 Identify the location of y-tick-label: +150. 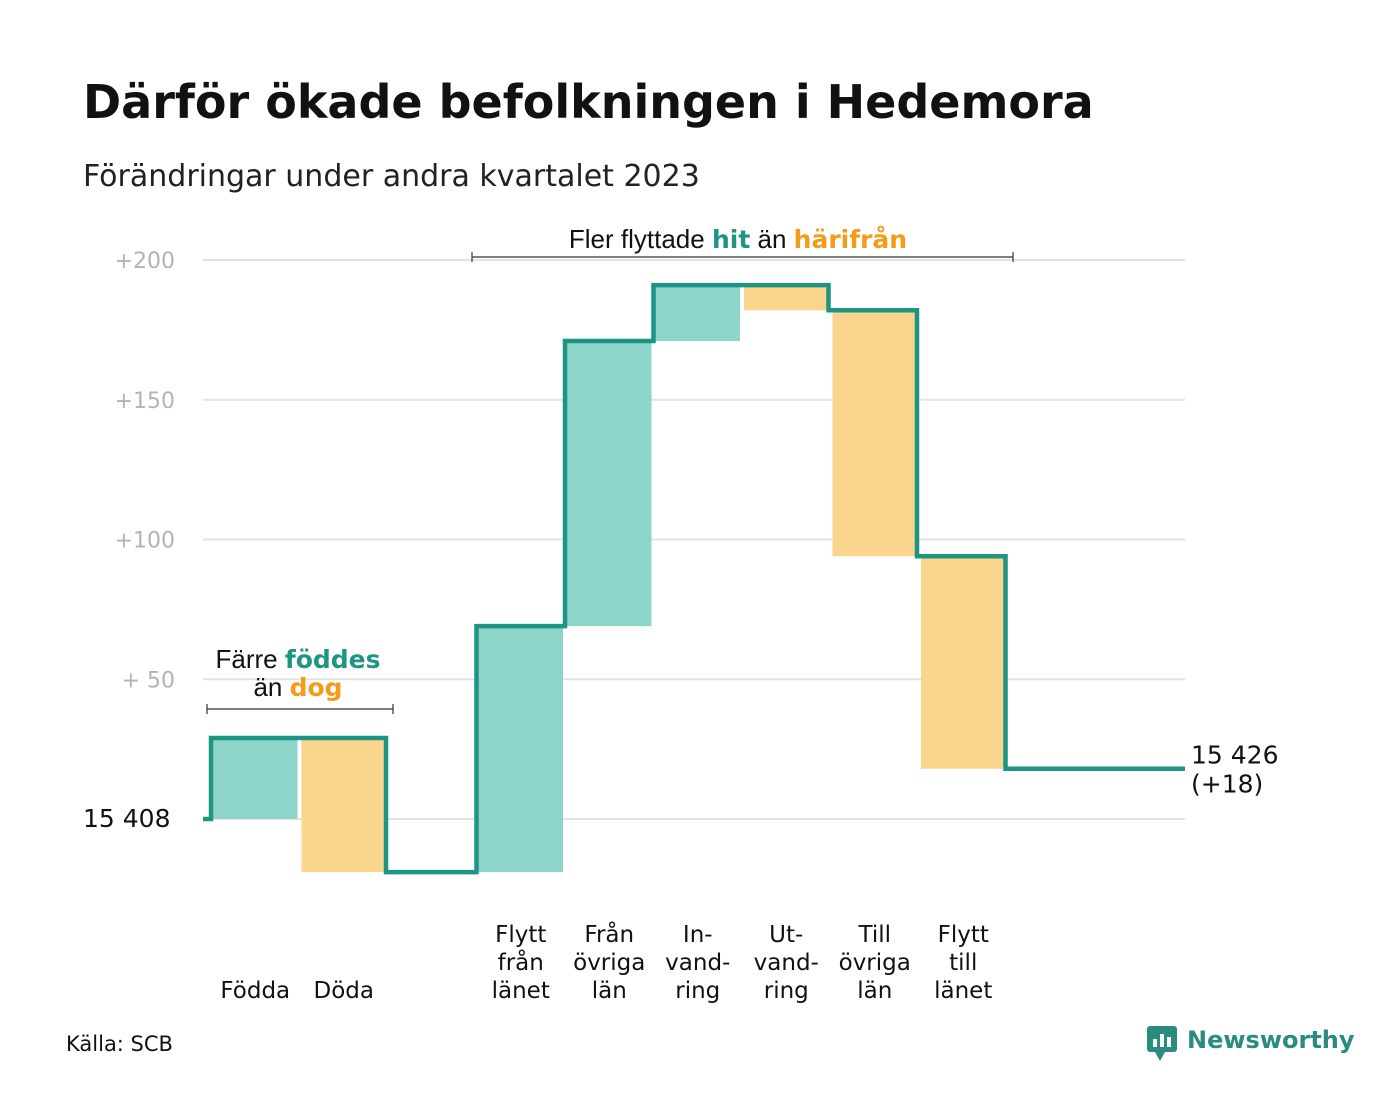
(145, 401).